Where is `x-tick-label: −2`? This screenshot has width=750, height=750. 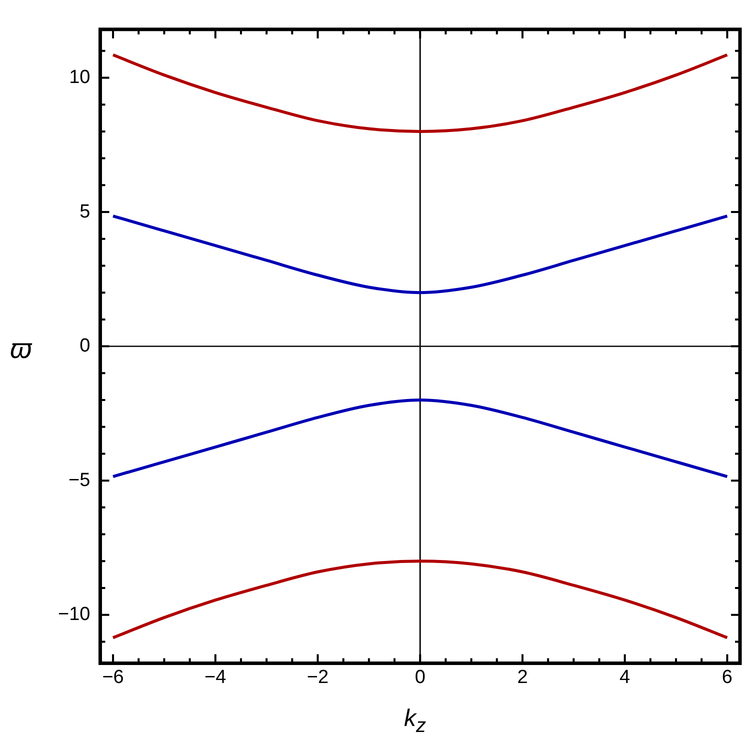
x-tick-label: −2 is located at coordinates (317, 677).